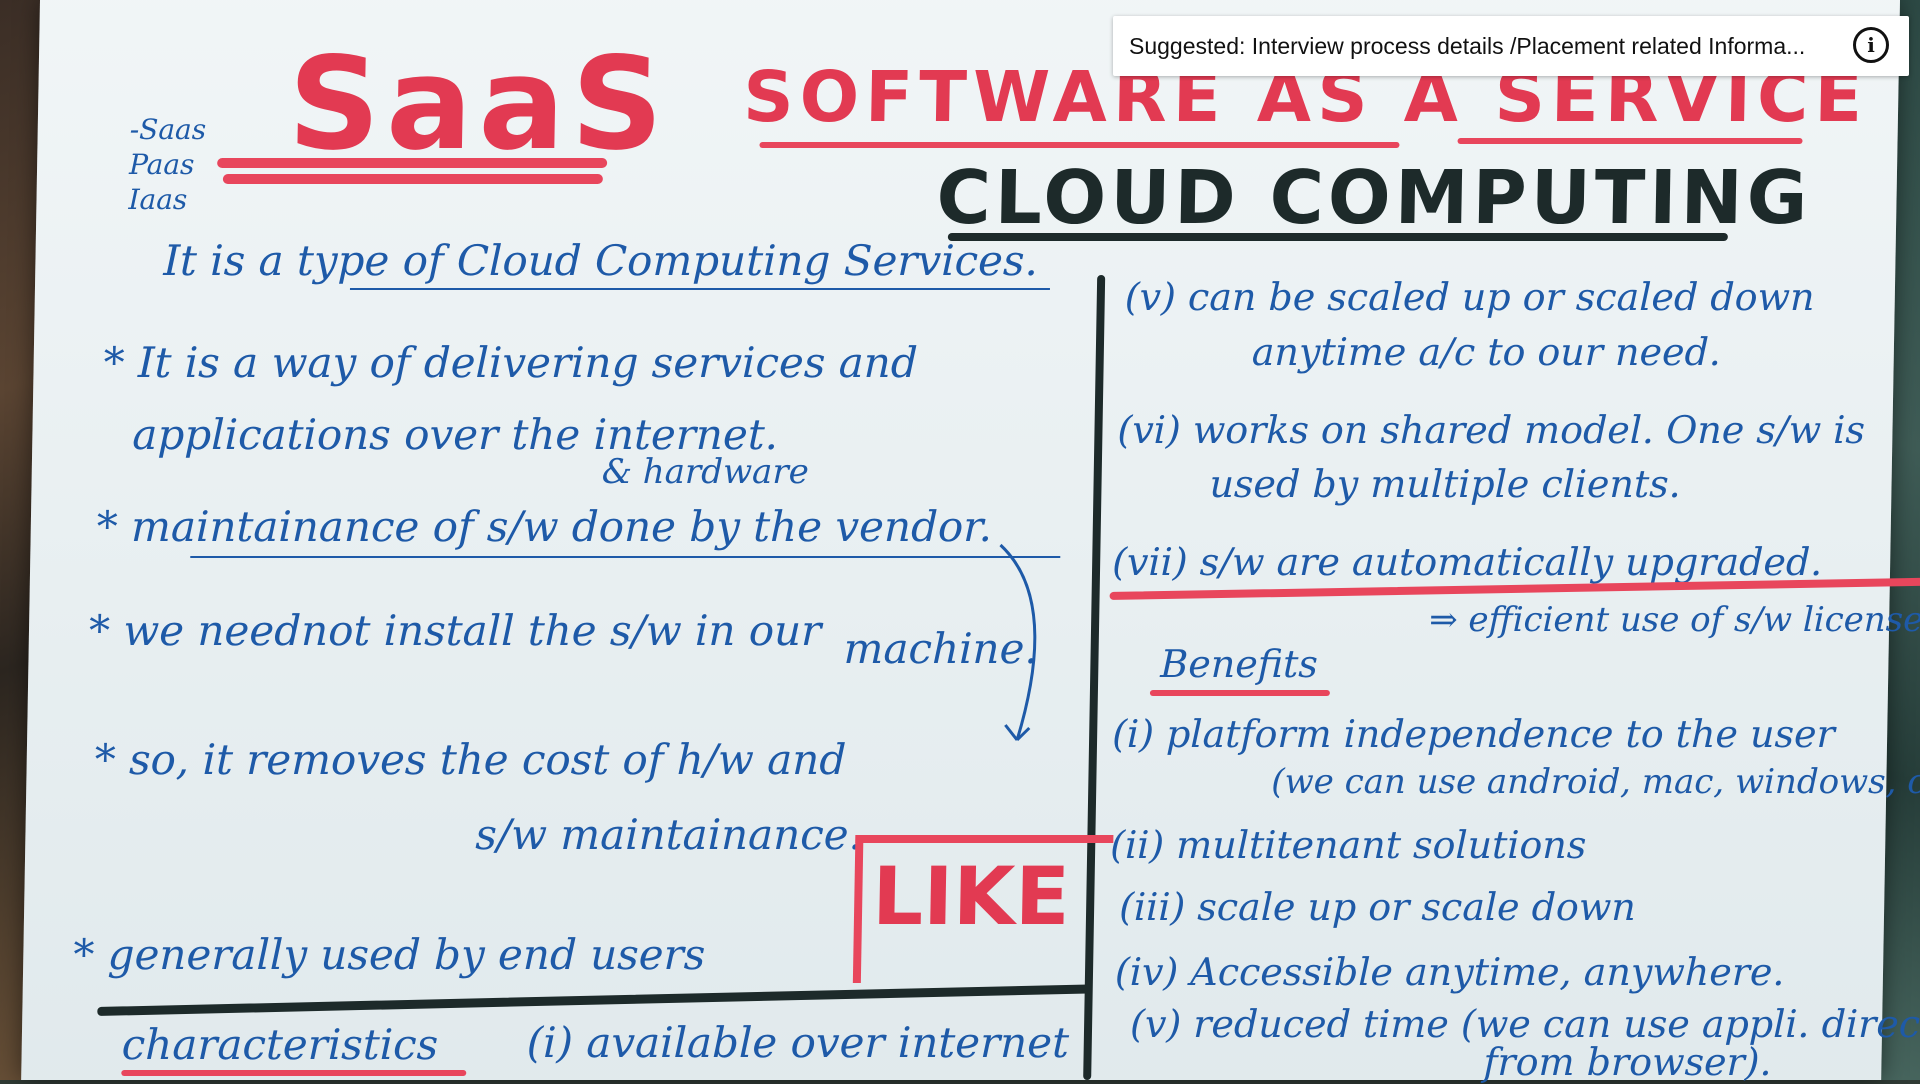 This screenshot has height=1084, width=1920. Describe the element at coordinates (1491, 430) in the screenshot. I see `char-vi-line1: (vi) works on shared model. One s/w is` at that location.